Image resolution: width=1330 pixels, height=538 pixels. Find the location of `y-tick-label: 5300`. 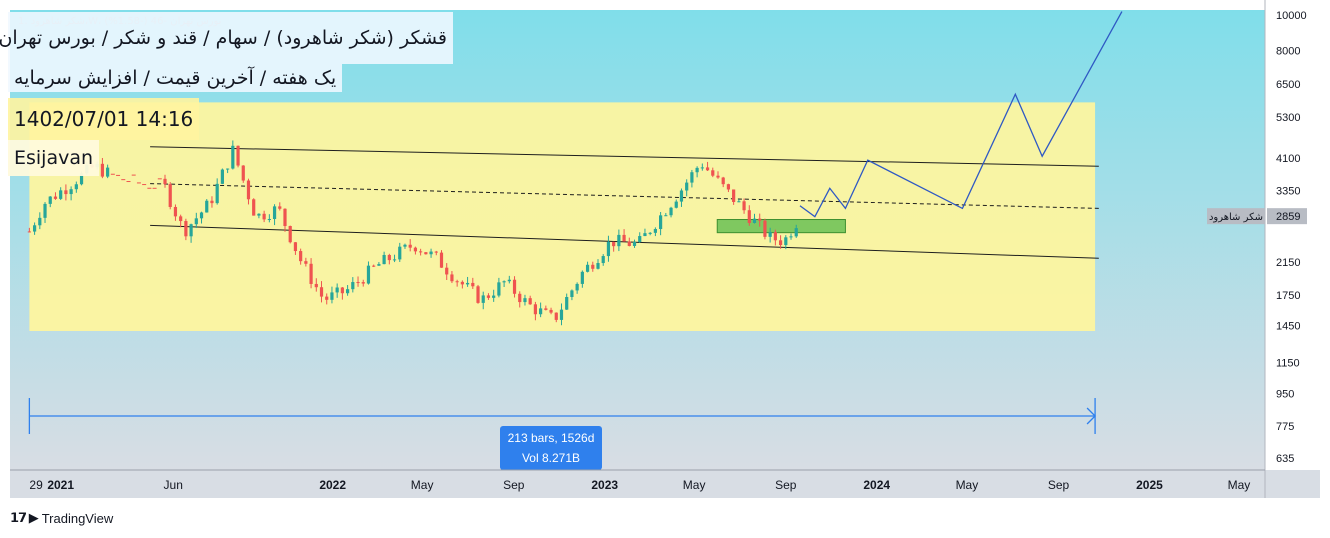

y-tick-label: 5300 is located at coordinates (1288, 118).